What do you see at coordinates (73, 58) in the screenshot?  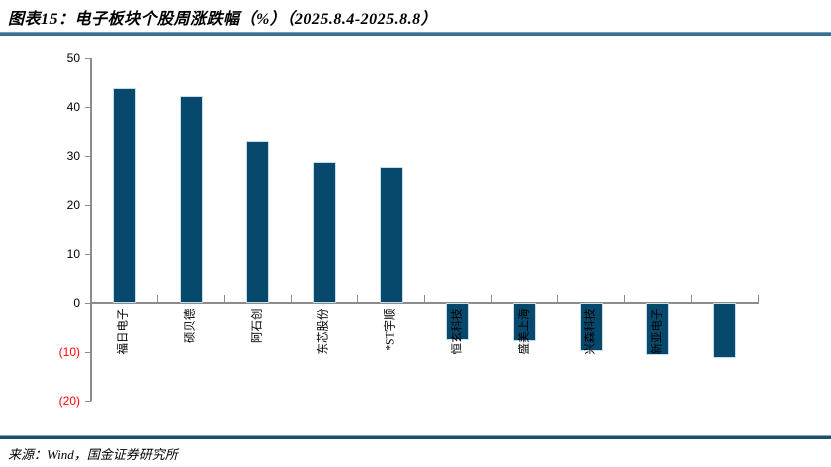 I see `y-axis-tick-label: 50` at bounding box center [73, 58].